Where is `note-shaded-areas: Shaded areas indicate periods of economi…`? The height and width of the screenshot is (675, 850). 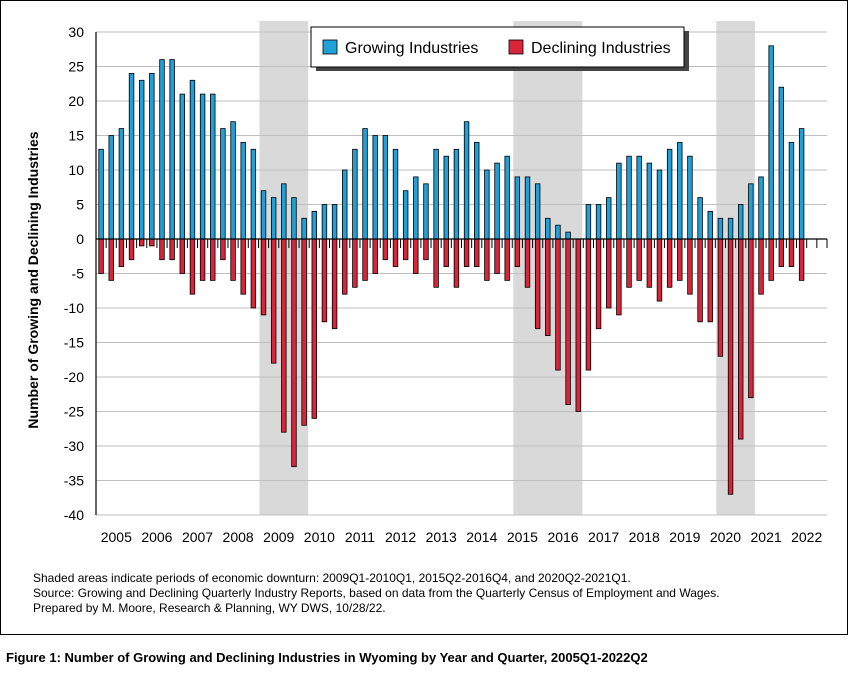
note-shaded-areas: Shaded areas indicate periods of economi… is located at coordinates (332, 578).